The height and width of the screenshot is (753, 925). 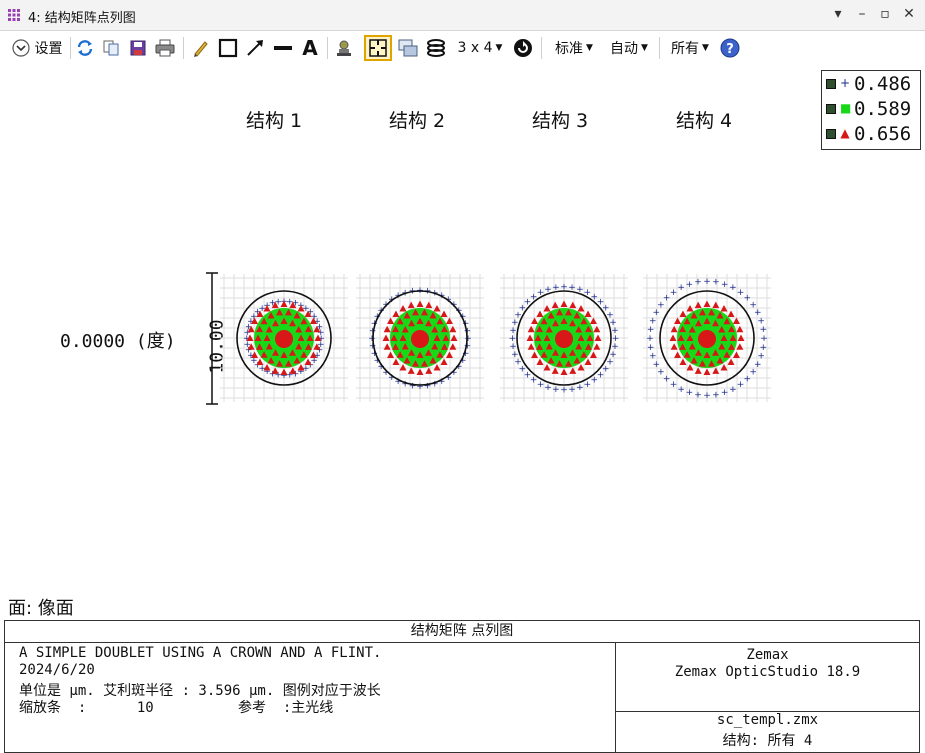 I want to click on auto-dropdown: 自动 ▼, so click(x=629, y=48).